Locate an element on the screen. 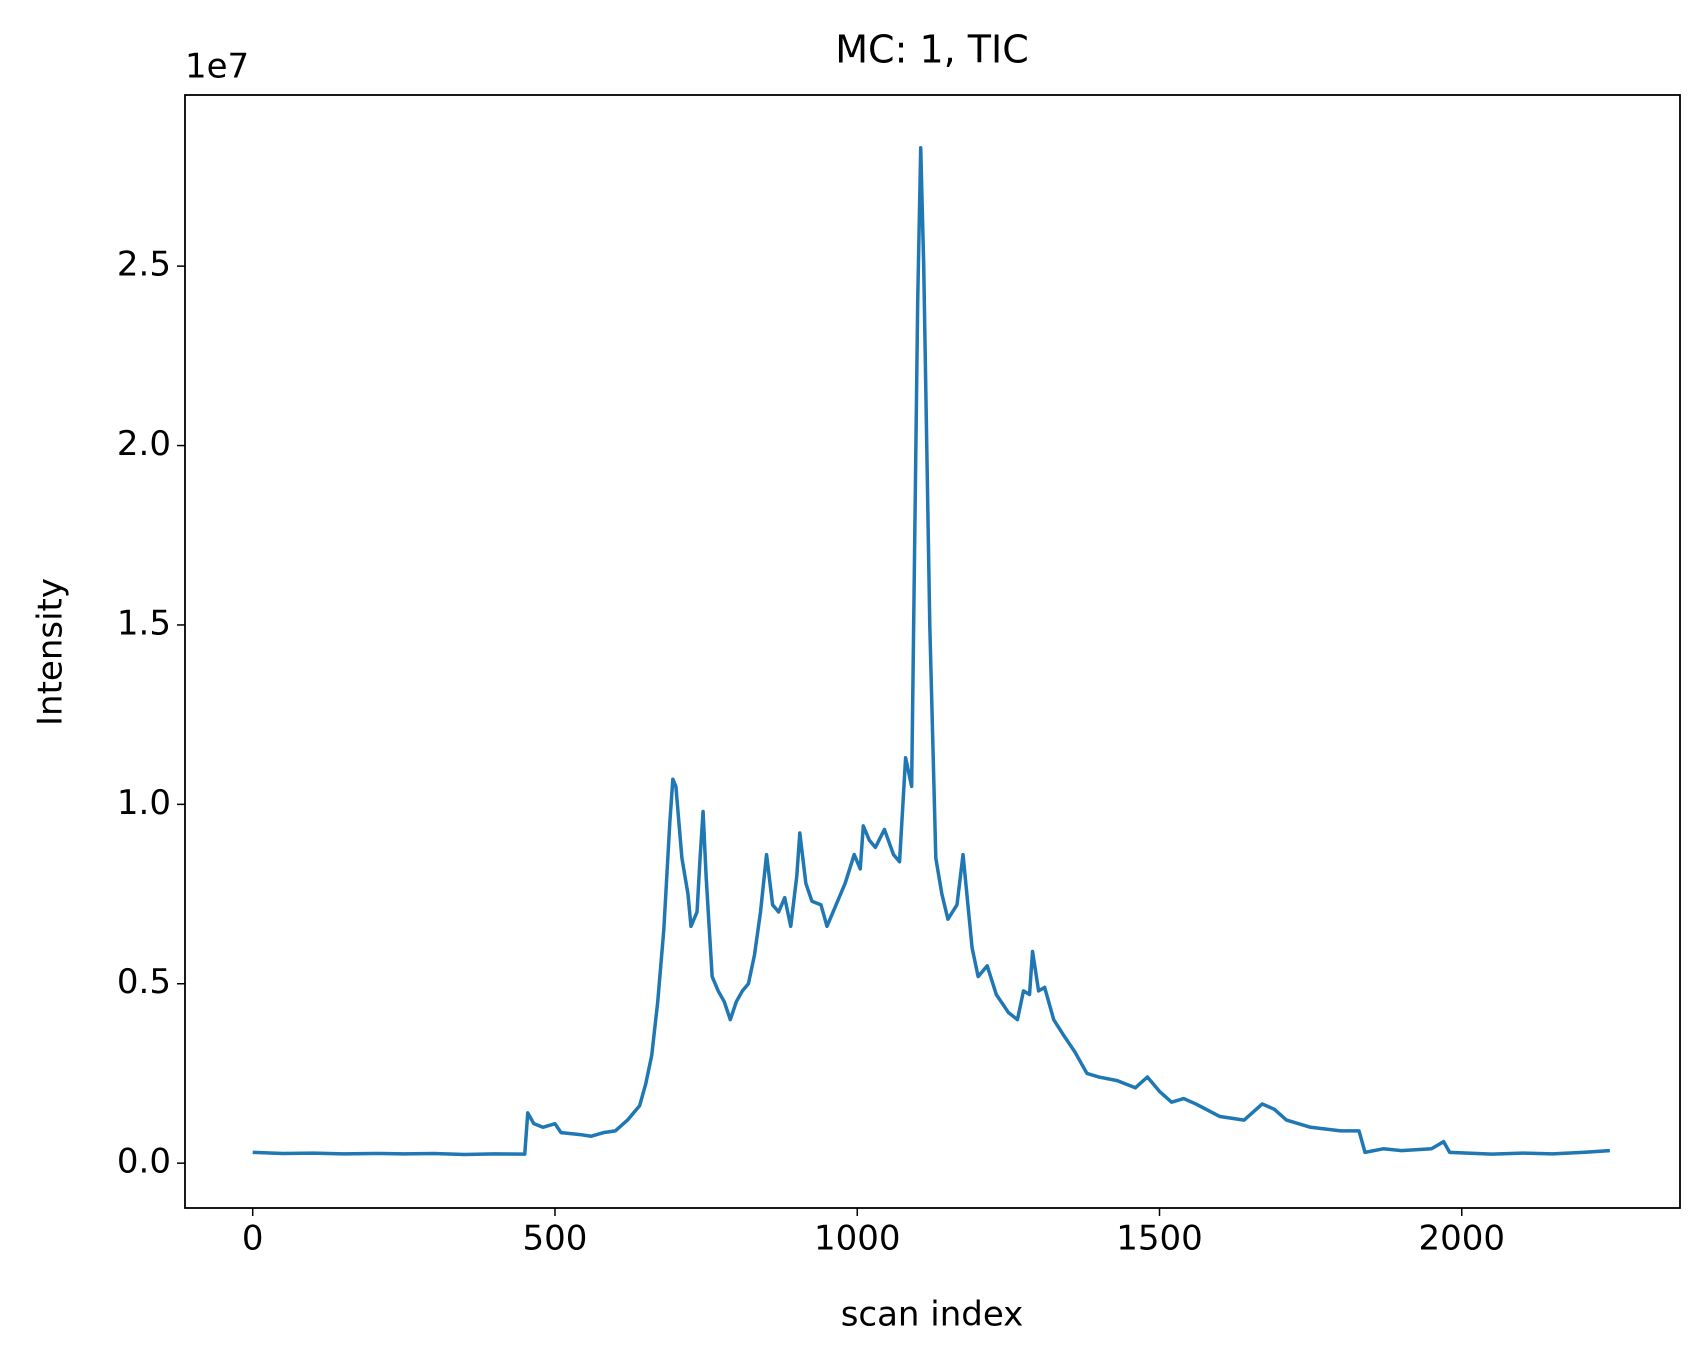  y-tick-label: 2.5 is located at coordinates (144, 265).